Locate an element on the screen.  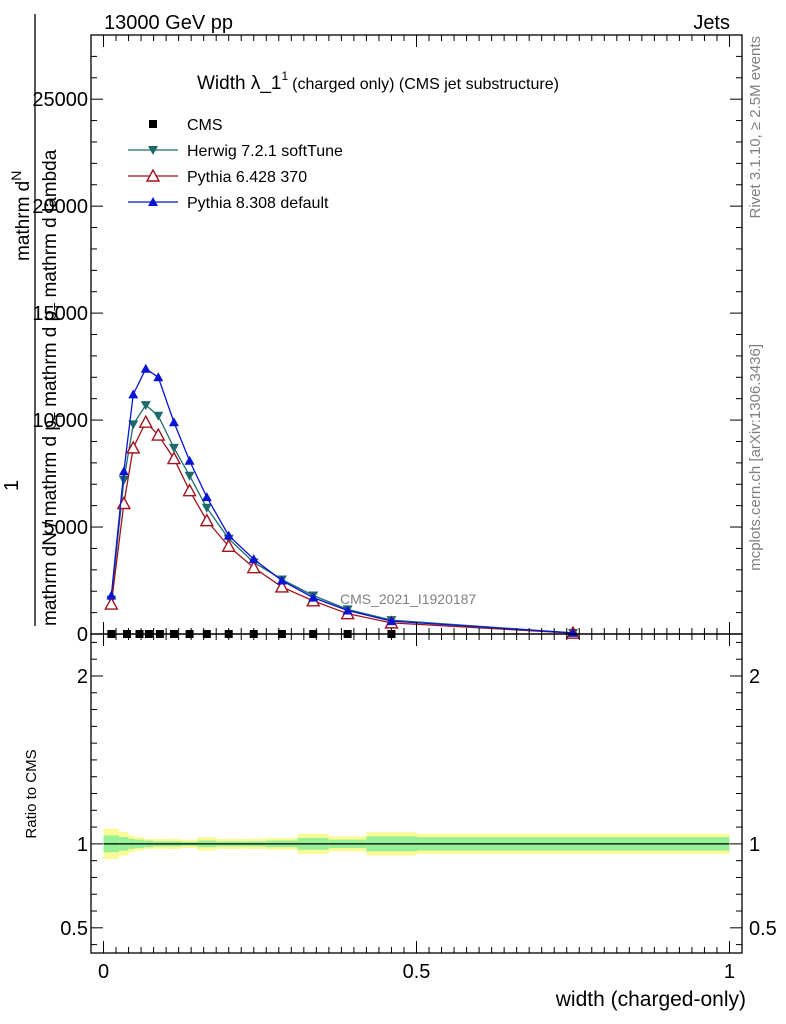
ratio-y-label: Ratio to CMS is located at coordinates (31, 793).